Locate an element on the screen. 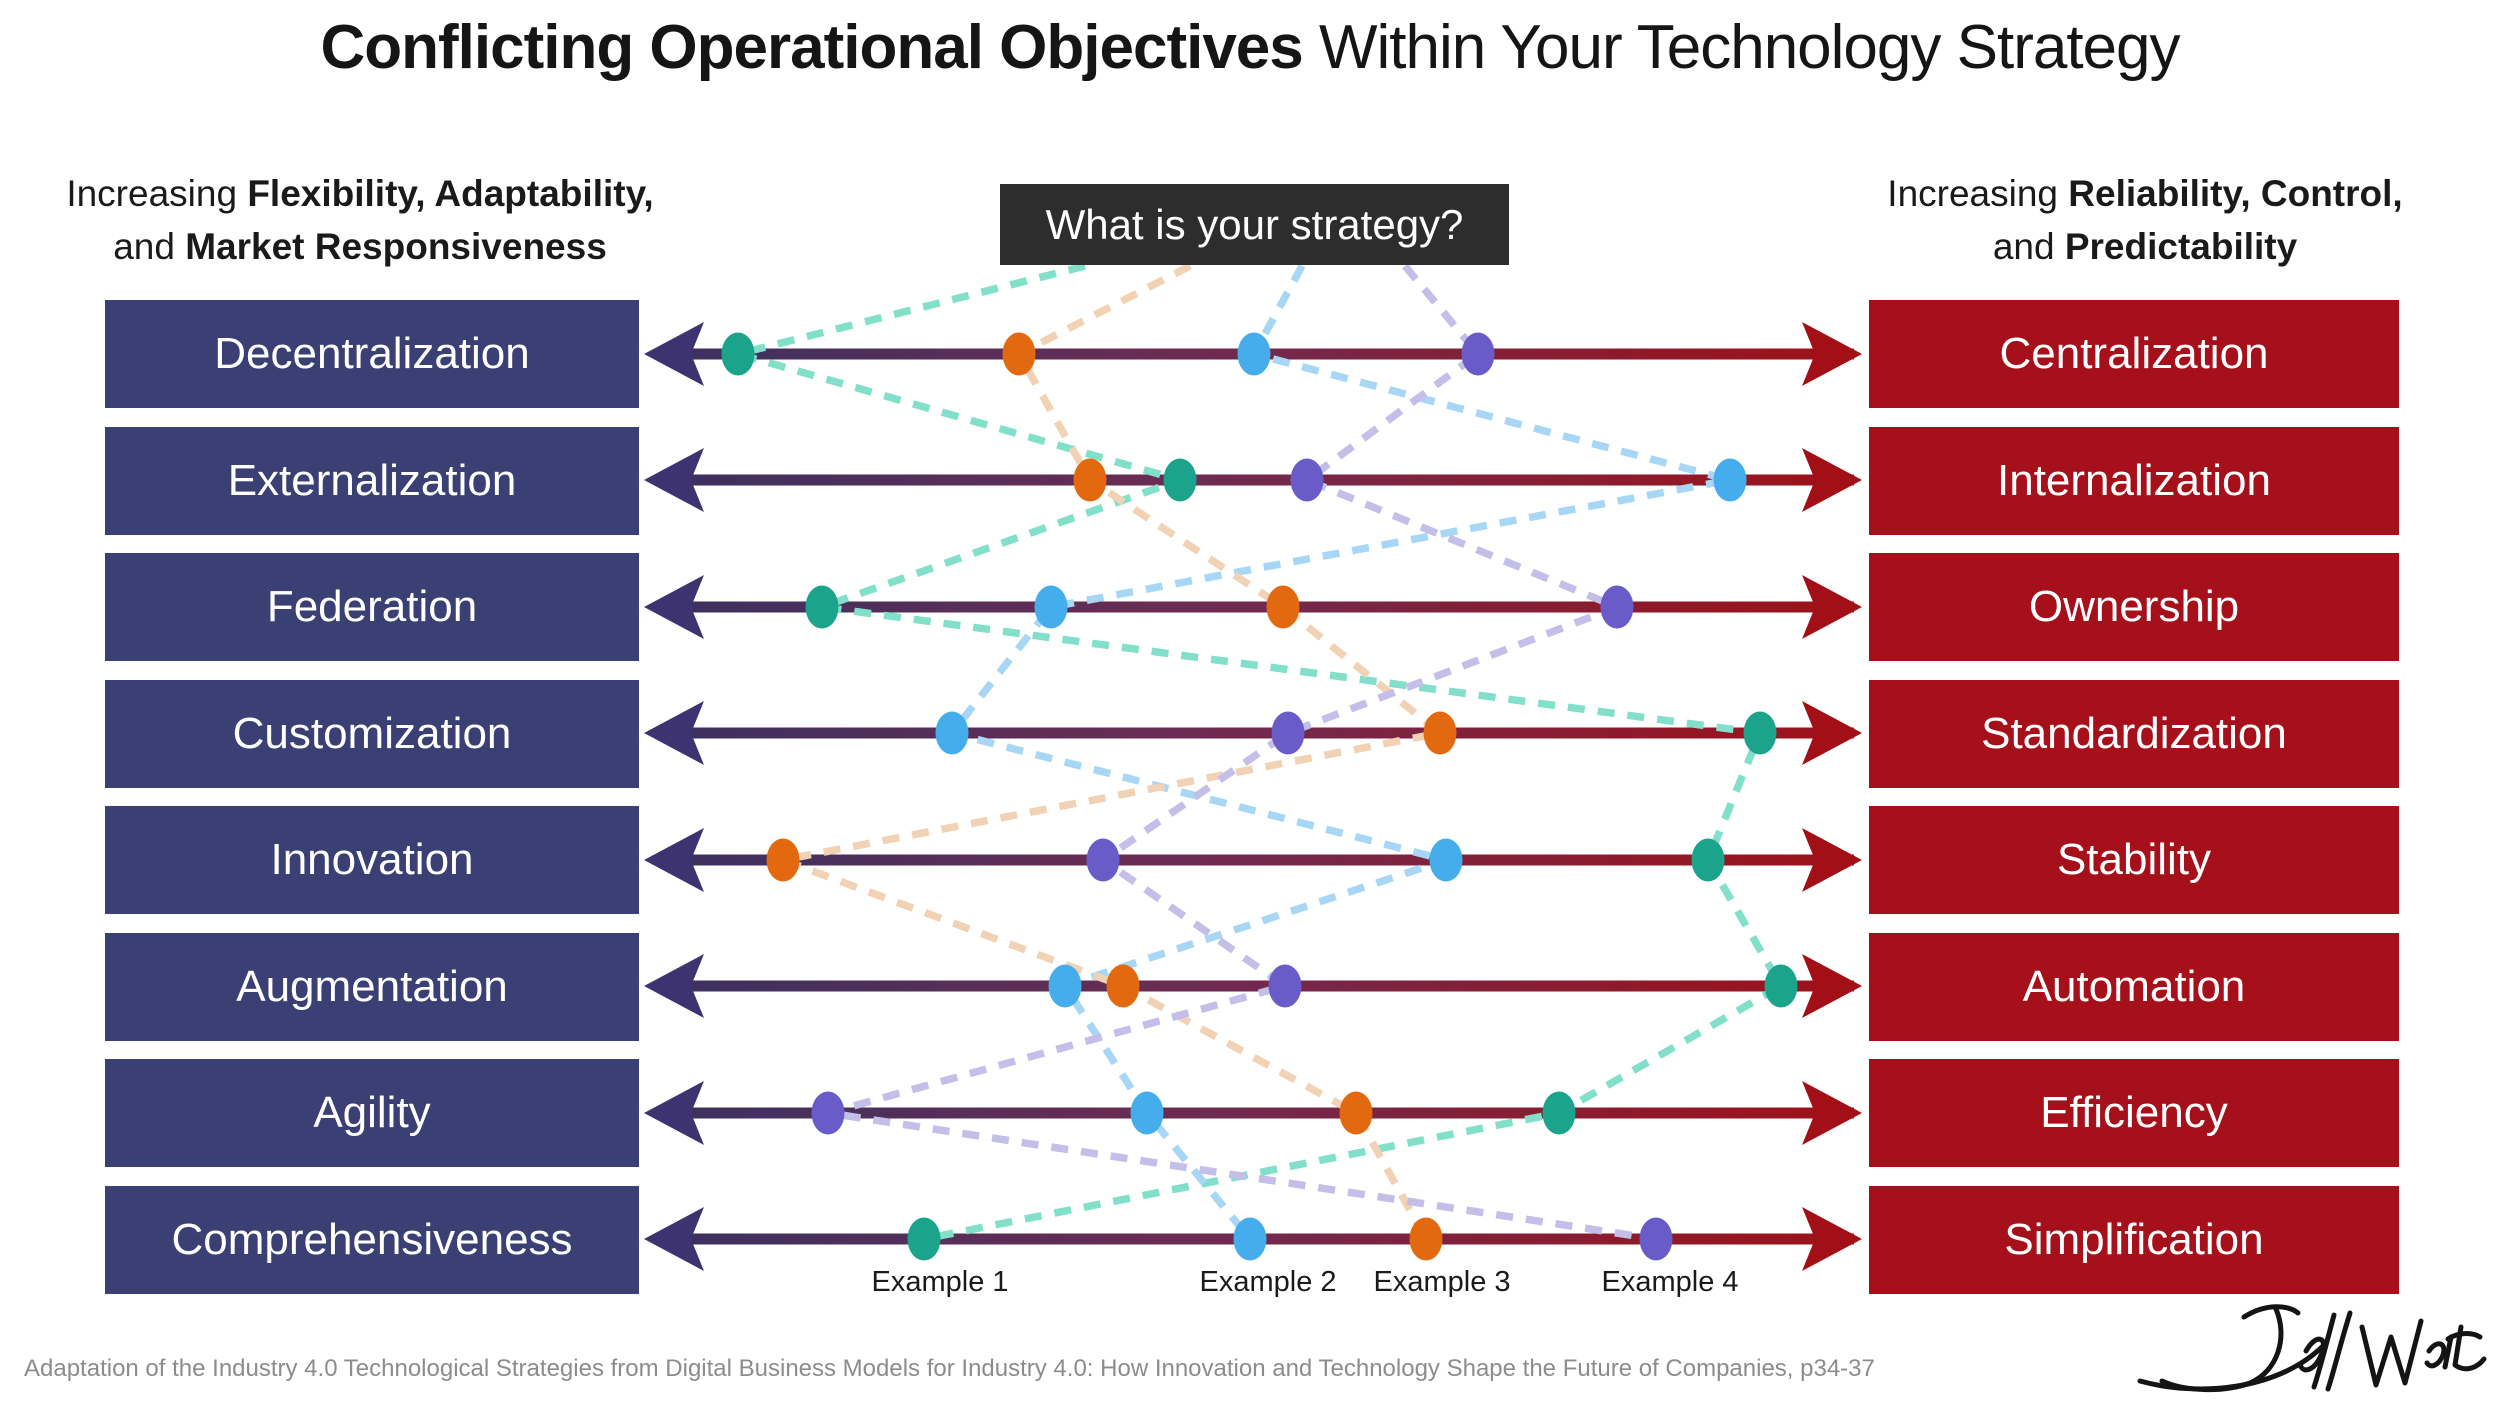 The width and height of the screenshot is (2500, 1407). left-objective-customization: Customization is located at coordinates (372, 734).